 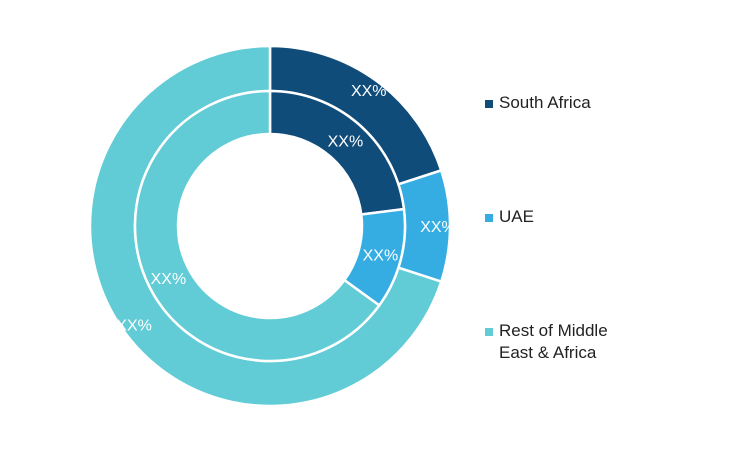 What do you see at coordinates (438, 227) in the screenshot?
I see `outer-slice-label-1: XX%` at bounding box center [438, 227].